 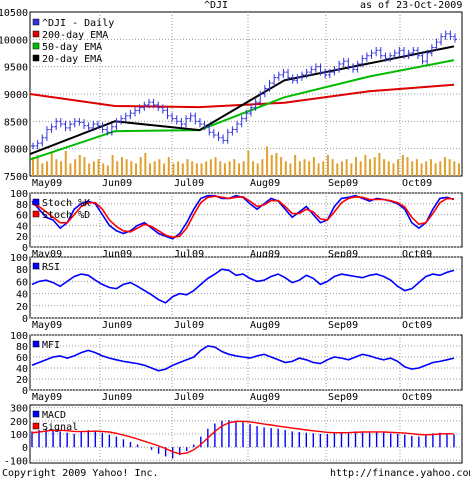 I want to click on mfi-legend-0-swatch, so click(x=36, y=344).